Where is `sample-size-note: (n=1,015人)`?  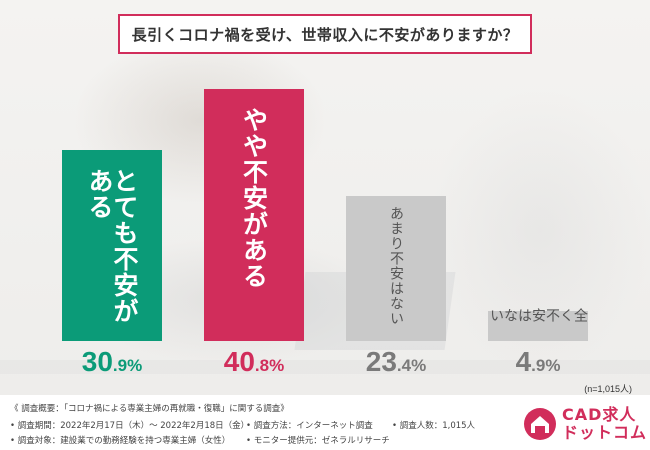
sample-size-note: (n=1,015人) is located at coordinates (608, 389).